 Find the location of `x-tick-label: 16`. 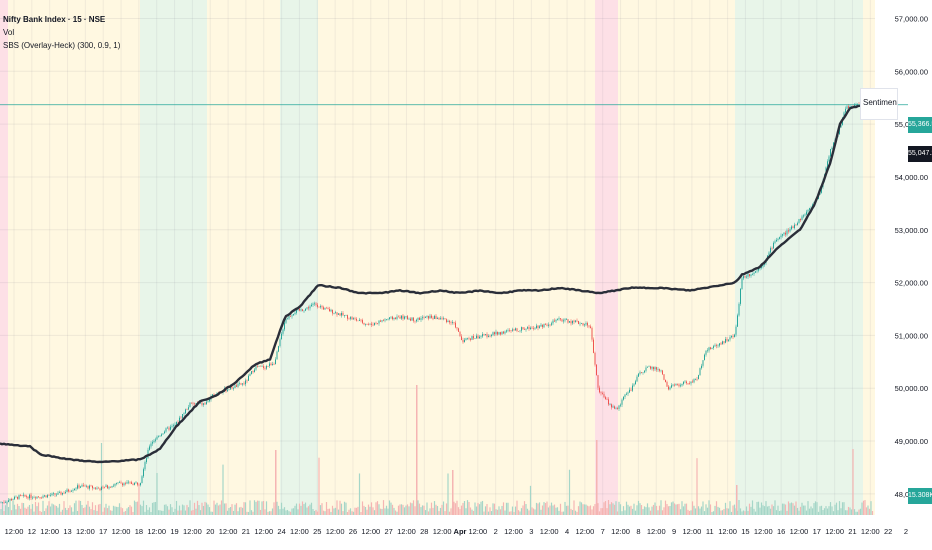

x-tick-label: 16 is located at coordinates (781, 531).